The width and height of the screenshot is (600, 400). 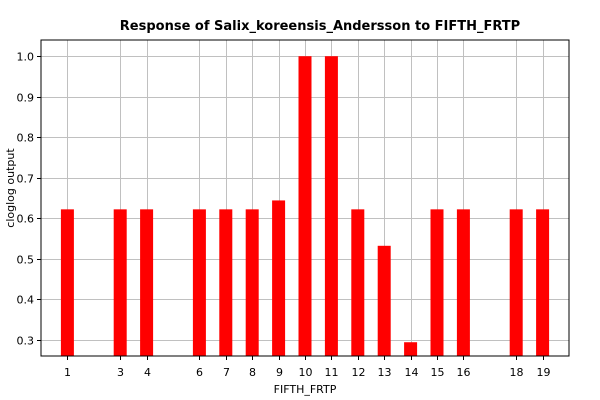 What do you see at coordinates (10, 188) in the screenshot?
I see `y-axis-label: cloglog output` at bounding box center [10, 188].